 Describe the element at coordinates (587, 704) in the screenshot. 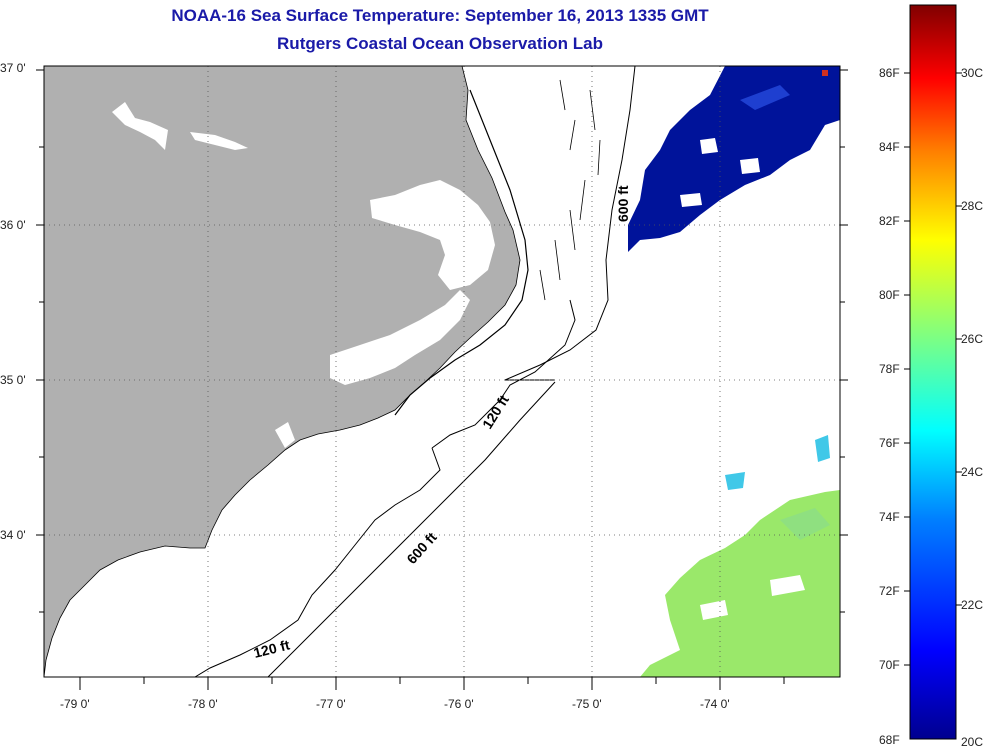

I see `lon-label-75: -75 0'` at that location.